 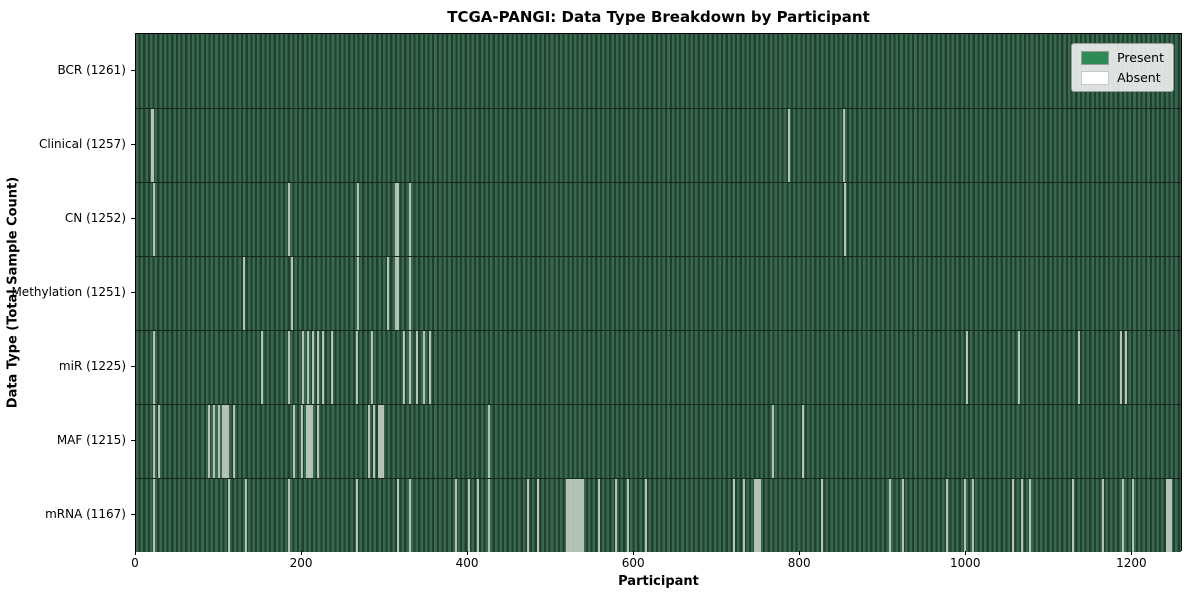 I want to click on y-tick-label-mRNA: mRNA (1167), so click(x=85, y=514).